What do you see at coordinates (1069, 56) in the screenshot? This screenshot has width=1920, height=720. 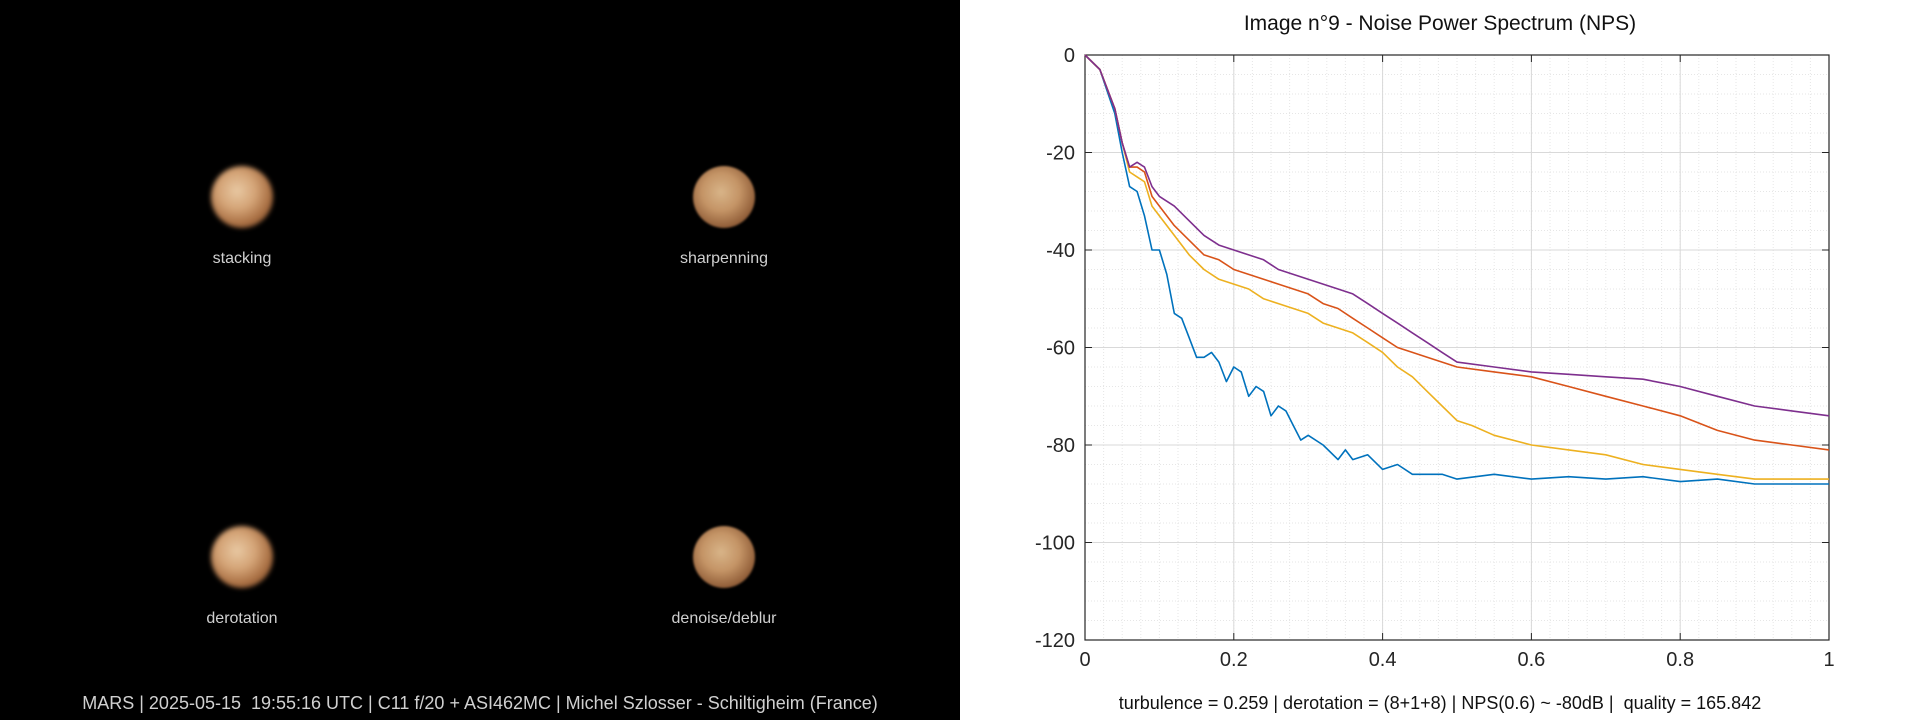 I see `y-tick-label: 0` at bounding box center [1069, 56].